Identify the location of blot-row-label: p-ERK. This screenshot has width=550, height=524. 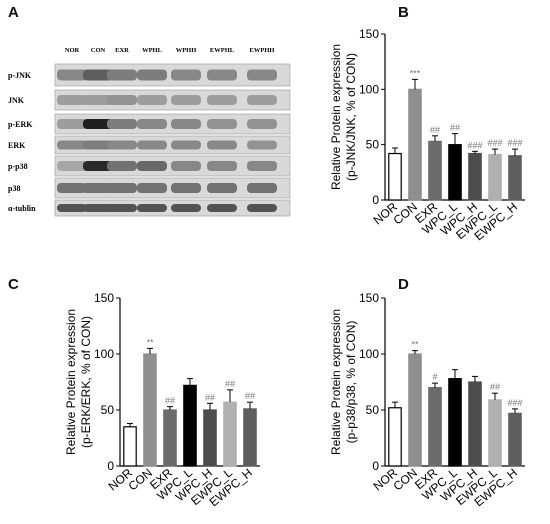
(20, 124).